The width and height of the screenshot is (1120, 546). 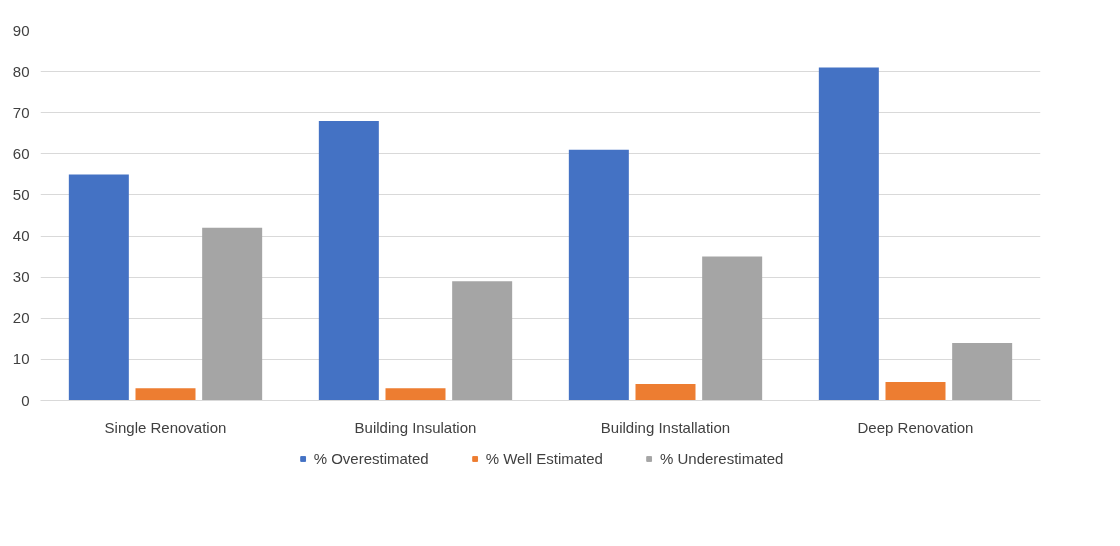 I want to click on y-tick-label: 60, so click(x=21, y=153).